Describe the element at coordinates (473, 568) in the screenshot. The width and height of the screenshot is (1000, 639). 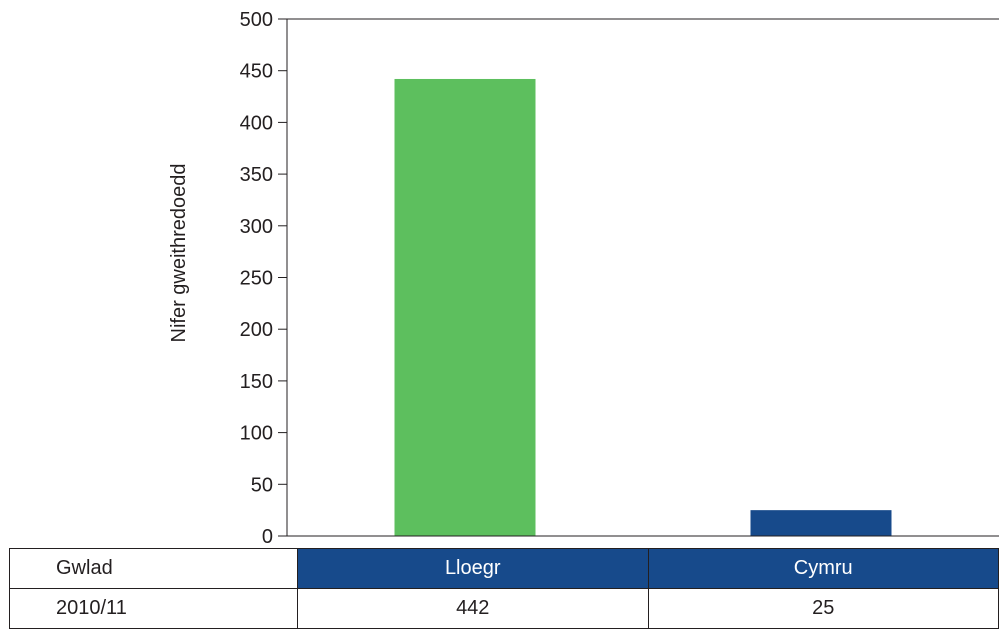
I see `table-category-lloegr: Lloegr` at that location.